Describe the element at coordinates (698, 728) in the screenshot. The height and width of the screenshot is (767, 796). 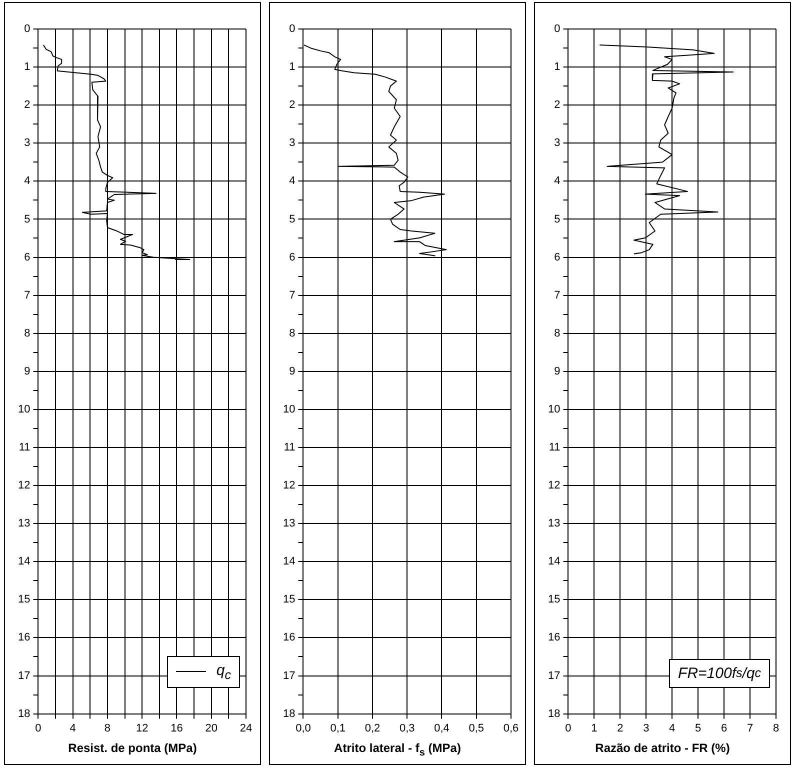
I see `x-tick-label: 5` at that location.